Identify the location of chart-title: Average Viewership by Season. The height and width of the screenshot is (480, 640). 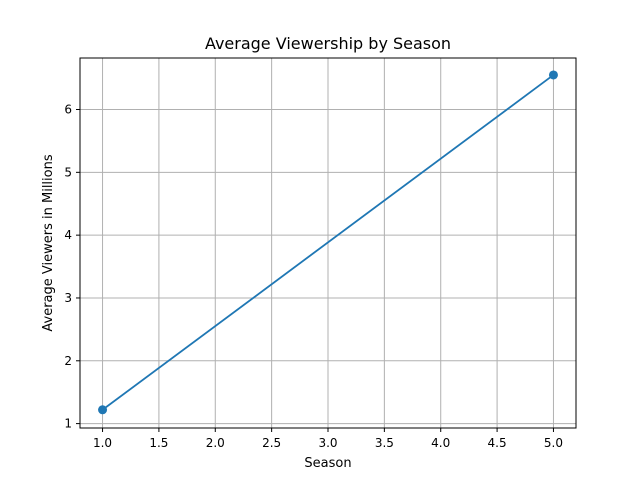
(328, 43).